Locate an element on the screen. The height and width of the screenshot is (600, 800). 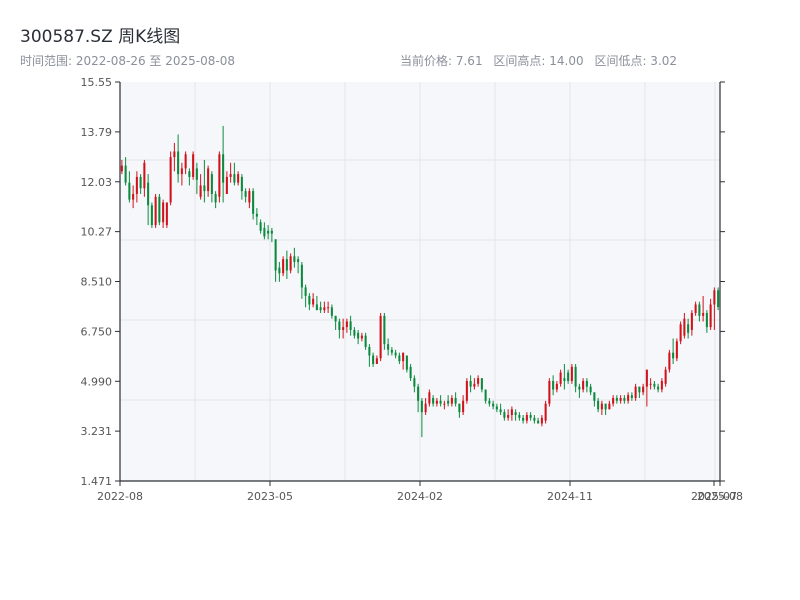
x-tick-label: 2024-11 is located at coordinates (570, 496).